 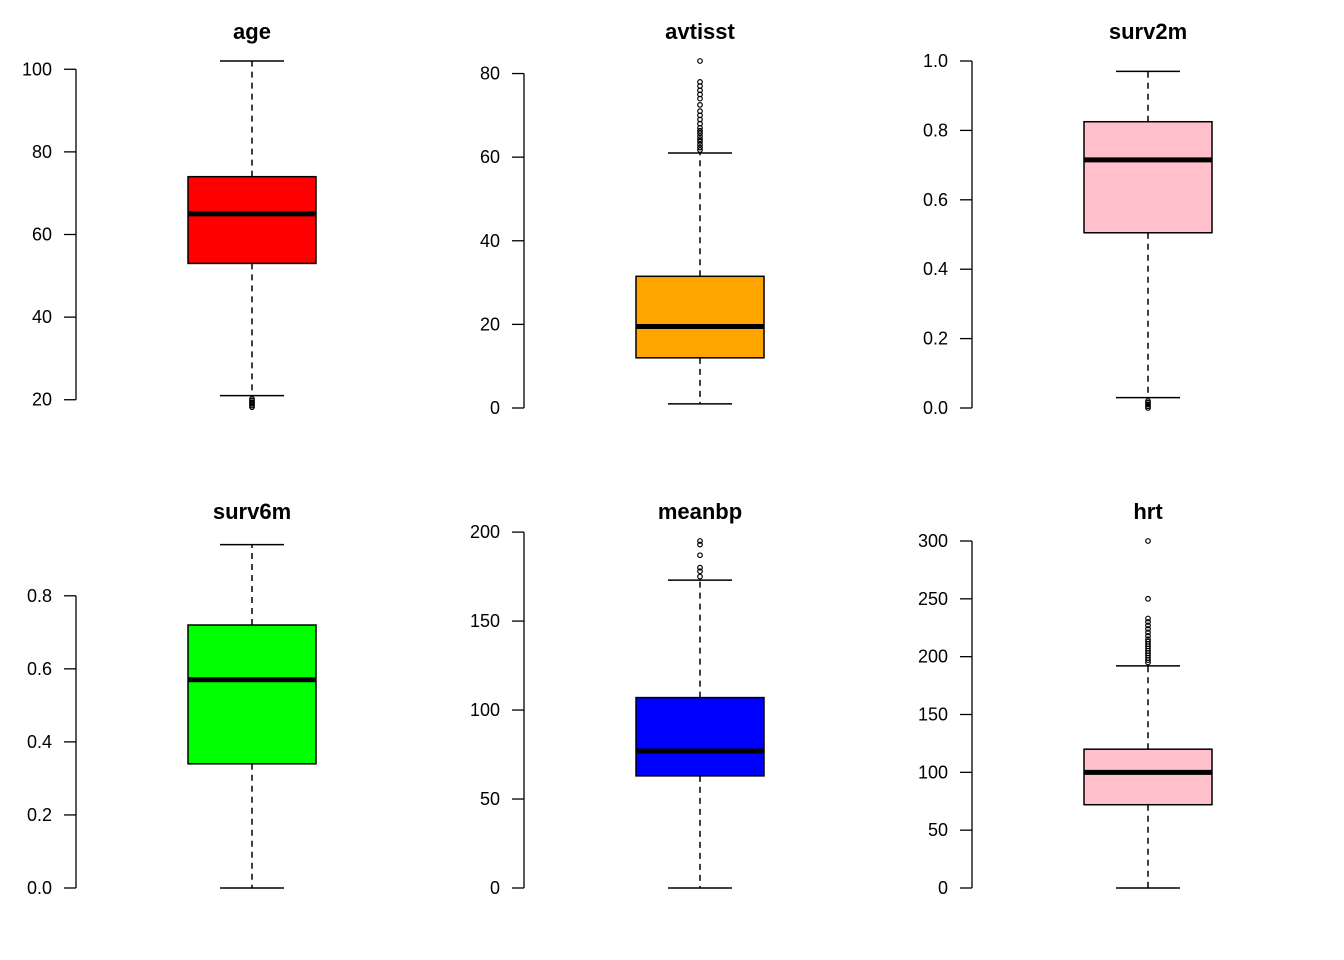 What do you see at coordinates (933, 599) in the screenshot?
I see `y-tick-label: 250` at bounding box center [933, 599].